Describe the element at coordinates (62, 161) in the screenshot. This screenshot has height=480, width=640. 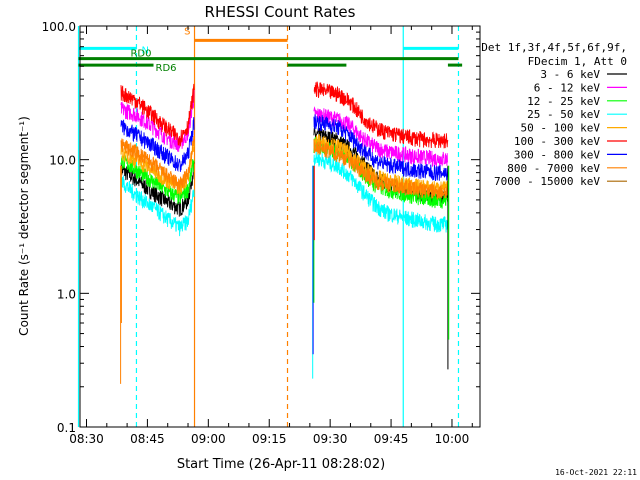
I see `y-tick-label-2: 10.0` at that location.